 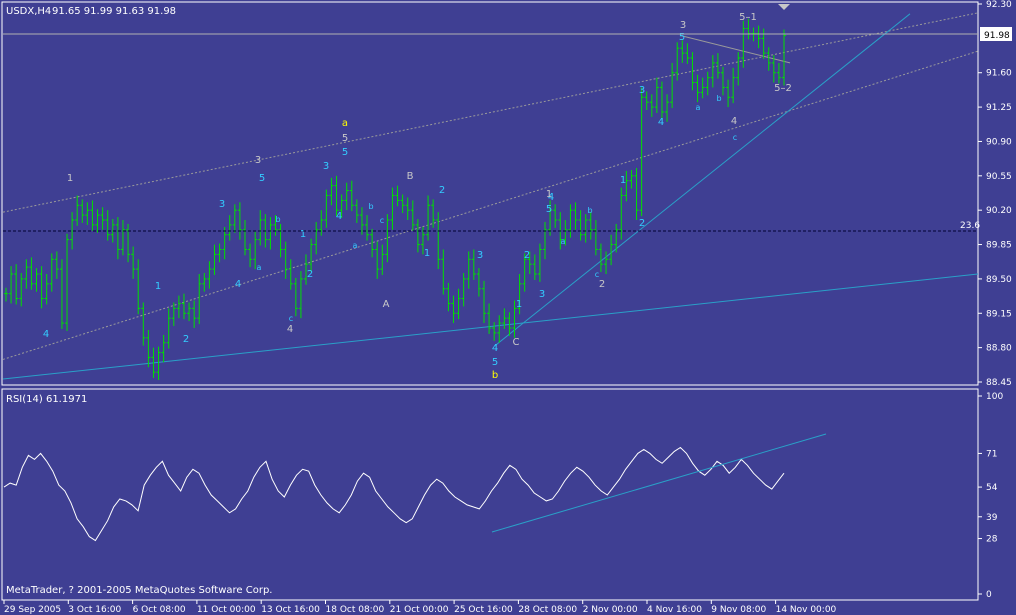 What do you see at coordinates (735, 49) in the screenshot?
I see `wedge-line` at bounding box center [735, 49].